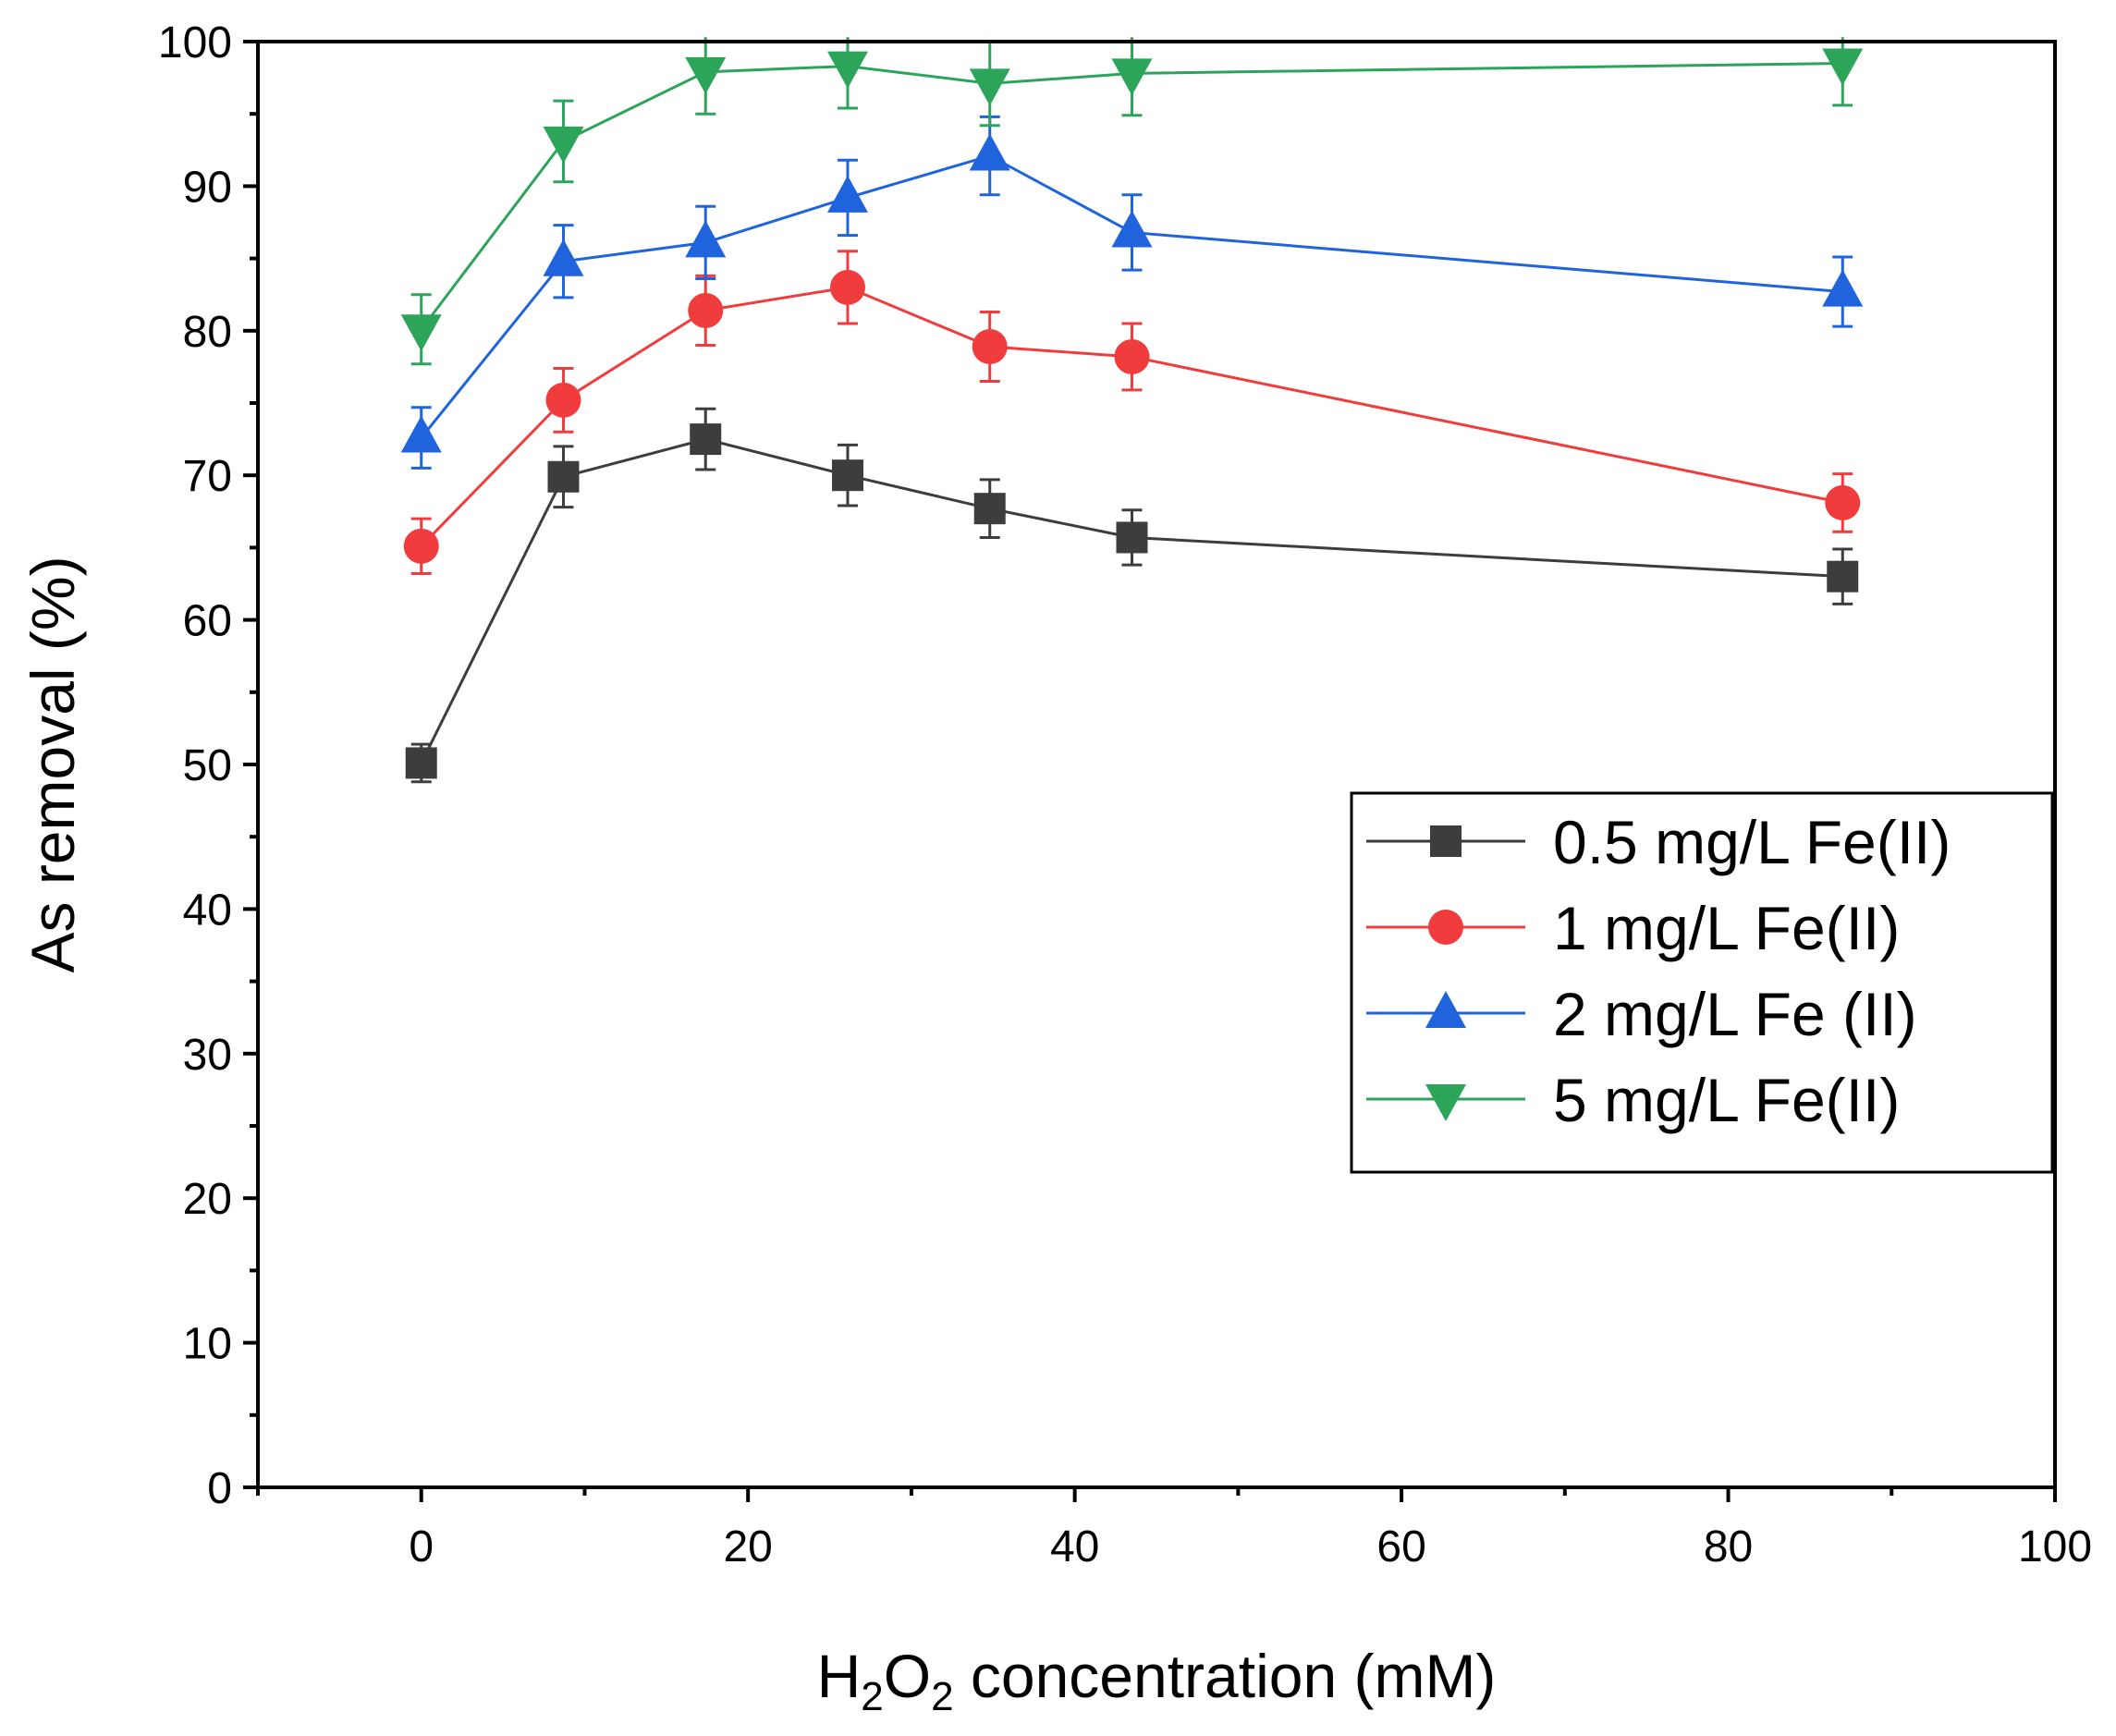 Image resolution: width=2116 pixels, height=1736 pixels. Describe the element at coordinates (907, 1676) in the screenshot. I see `x-title-o: O` at that location.